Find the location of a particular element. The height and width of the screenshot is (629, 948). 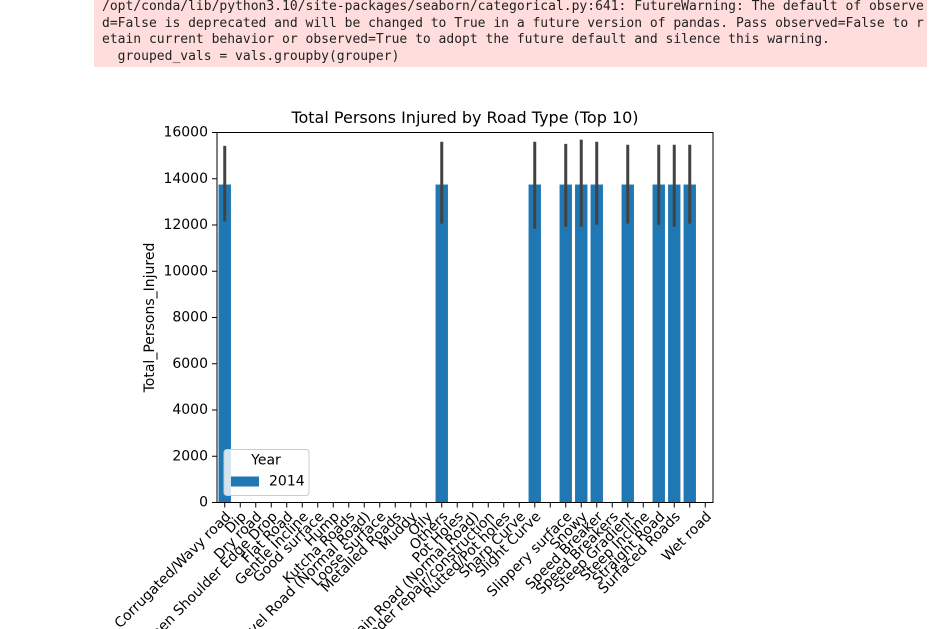

y-tick-label: 10000 is located at coordinates (185, 271).